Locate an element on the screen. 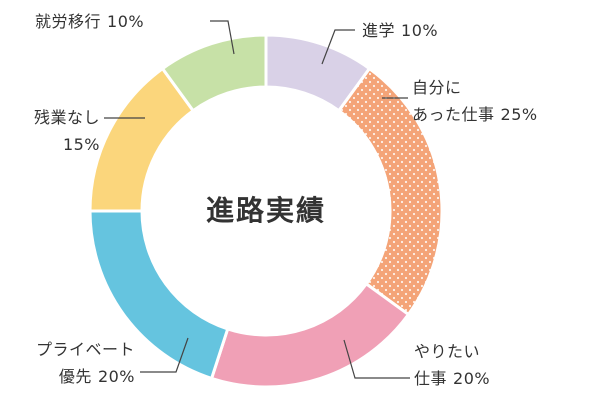 This screenshot has height=400, width=600. category-label: 自分に あった仕事 is located at coordinates (453, 101).